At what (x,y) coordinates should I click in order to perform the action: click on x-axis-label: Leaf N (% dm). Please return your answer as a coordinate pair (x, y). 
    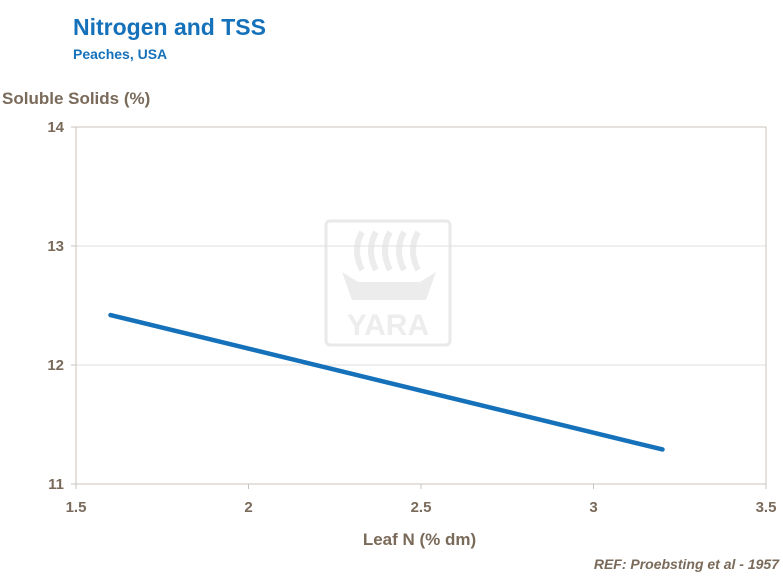
    Looking at the image, I should click on (419, 539).